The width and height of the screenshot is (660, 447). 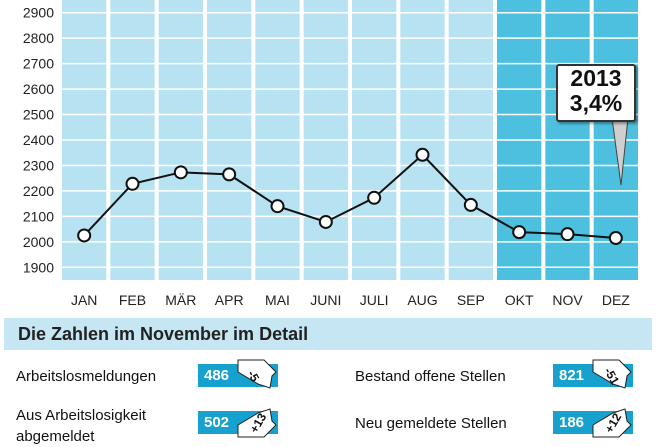 I want to click on stat-badge-aus-arbeitslosigkeit: 502 +13, so click(x=238, y=423).